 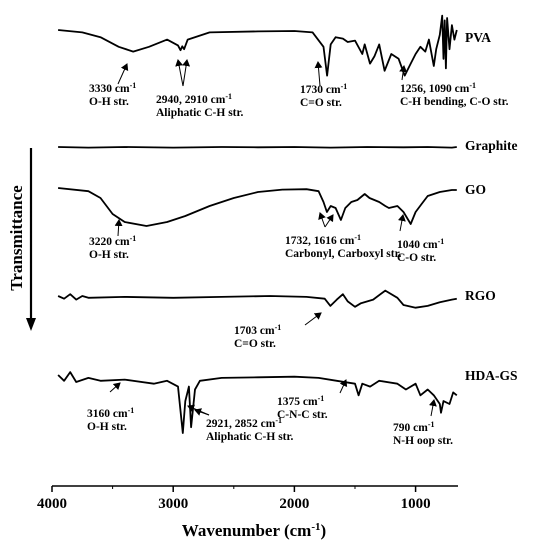 What do you see at coordinates (420, 244) in the screenshot?
I see `annotation-wavenumber: 1040 cm-1` at bounding box center [420, 244].